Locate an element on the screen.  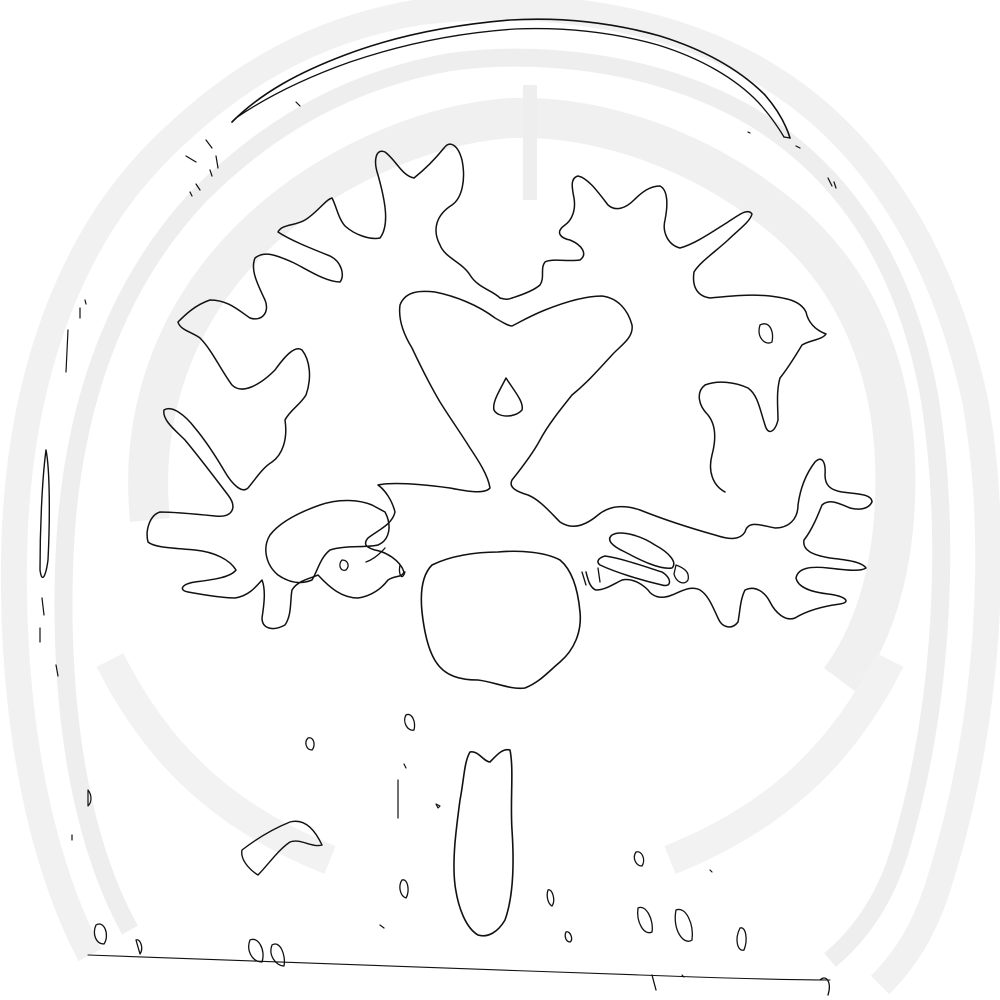
center-connector is located at coordinates (506, 298).